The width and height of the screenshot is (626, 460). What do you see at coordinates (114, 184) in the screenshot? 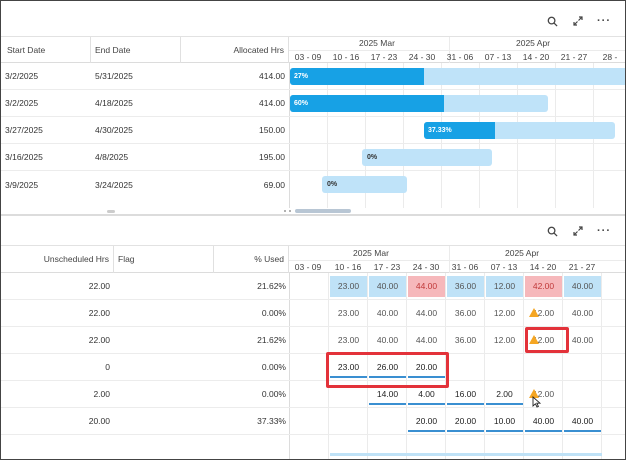
I see `end-date: 3/24/2025` at bounding box center [114, 184].